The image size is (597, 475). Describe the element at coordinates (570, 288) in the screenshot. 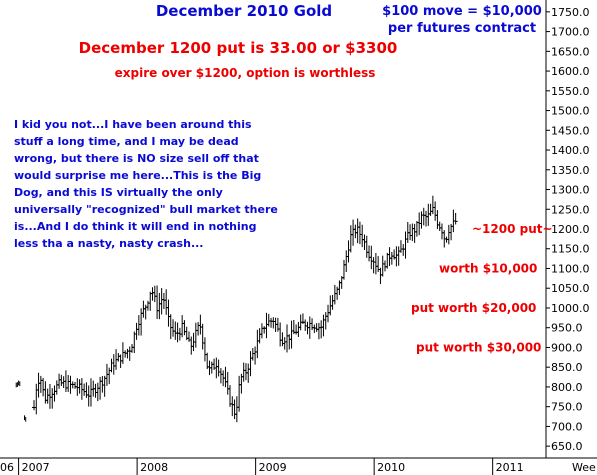

I see `y-tick-label: 1050.0` at that location.